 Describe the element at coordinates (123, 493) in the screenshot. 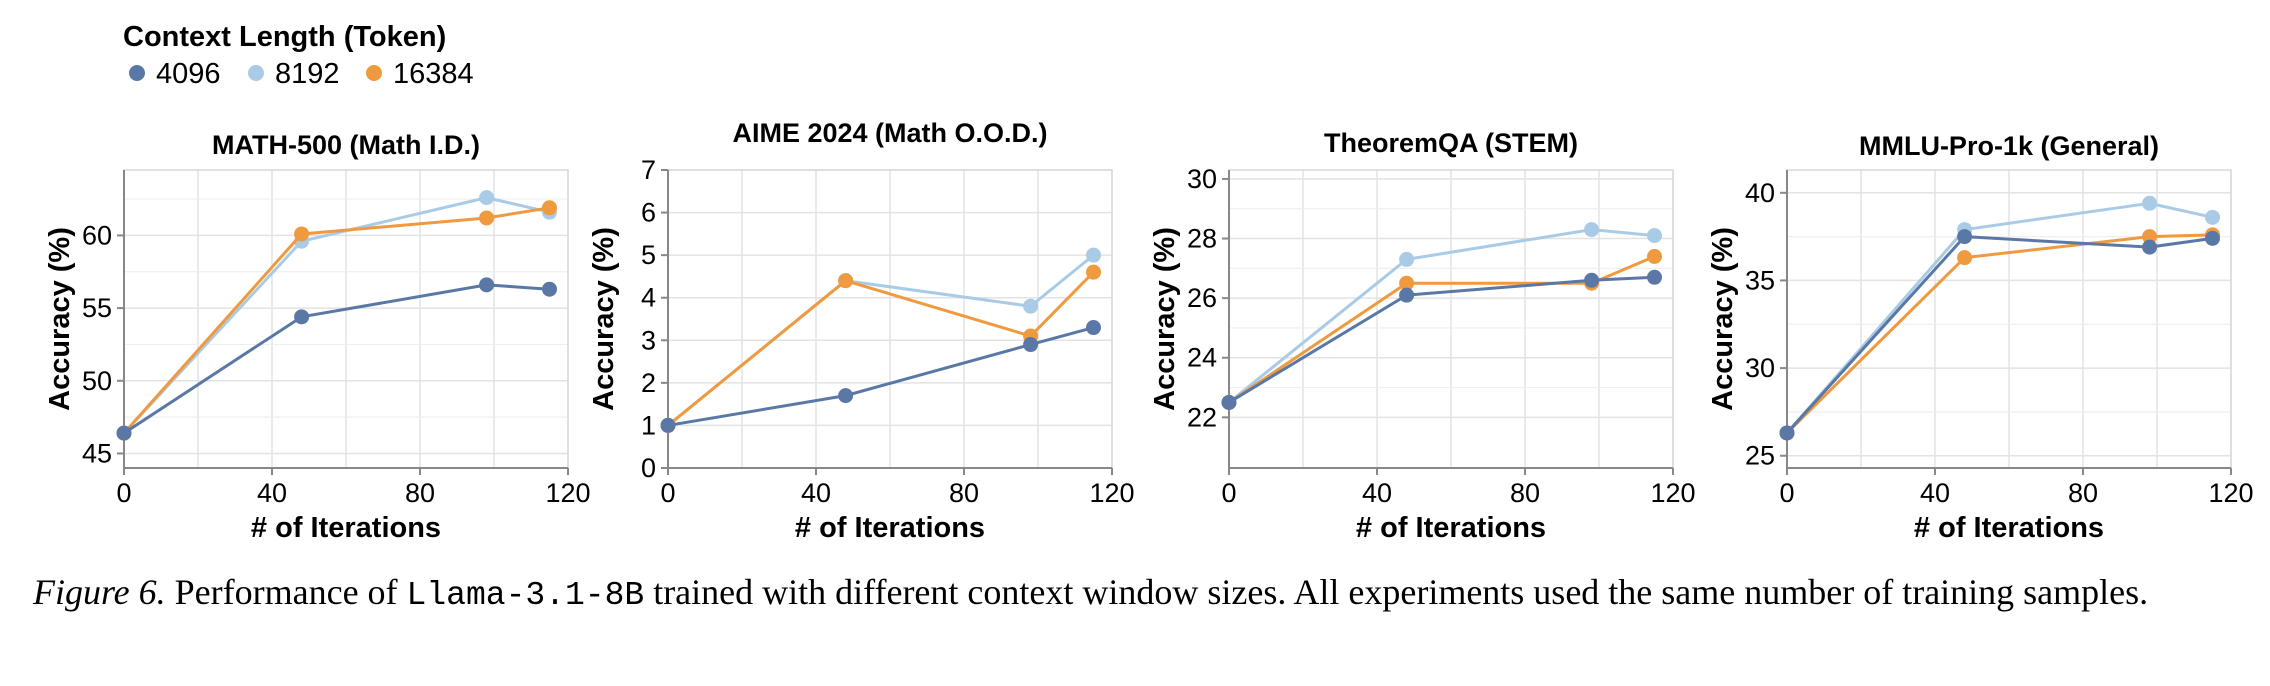

I see `chart-1-x-tick-label: 0` at that location.